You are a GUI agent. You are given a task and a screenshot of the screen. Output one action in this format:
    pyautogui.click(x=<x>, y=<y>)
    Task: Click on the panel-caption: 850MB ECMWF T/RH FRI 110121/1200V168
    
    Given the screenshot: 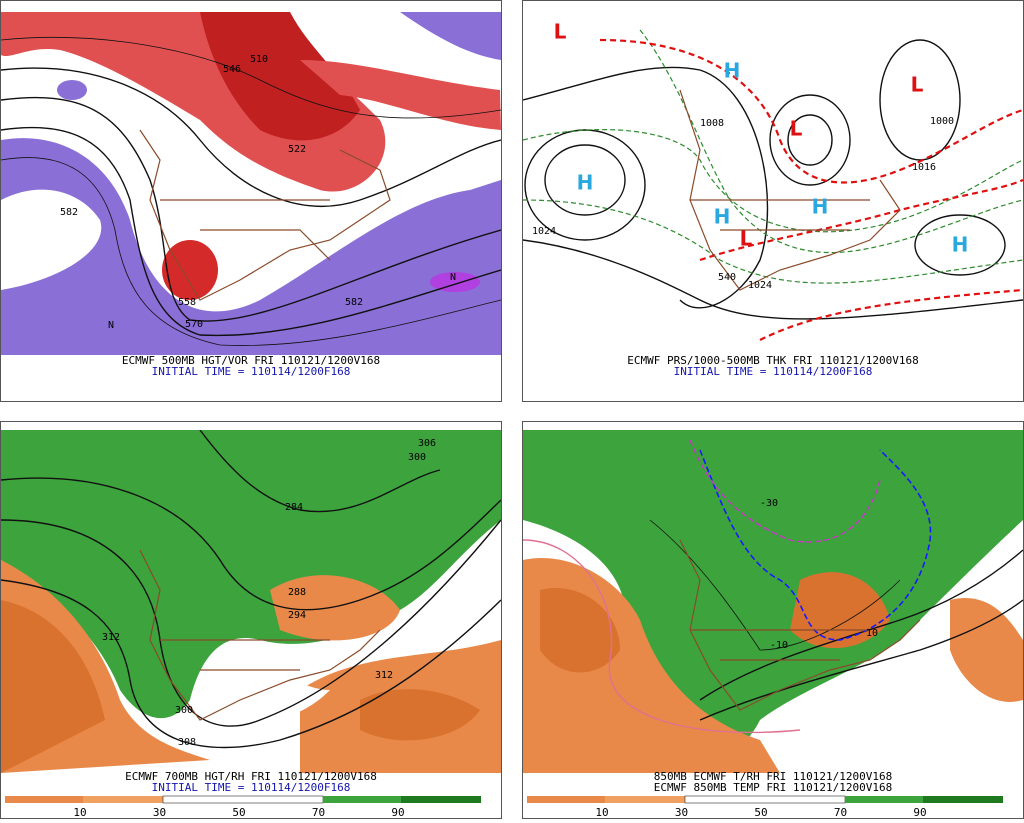 What is the action you would take?
    pyautogui.click(x=773, y=776)
    